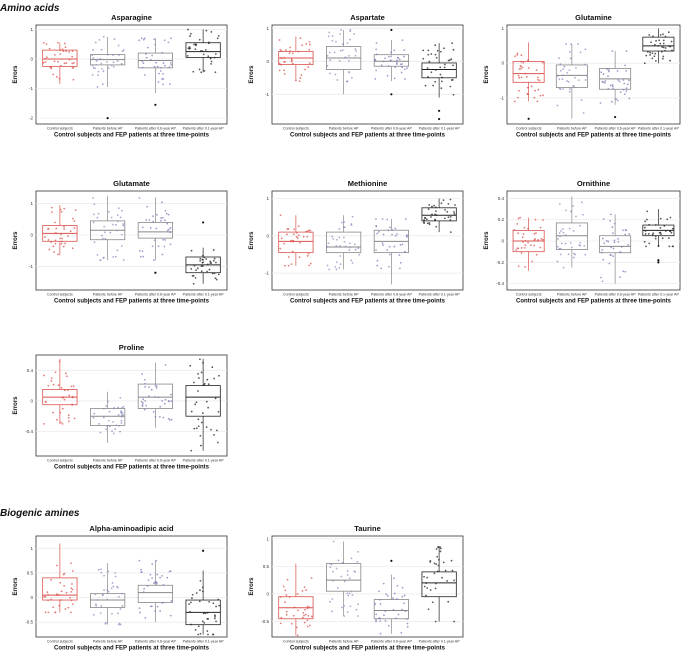  What do you see at coordinates (131, 528) in the screenshot?
I see `chart-title: Alpha-aminoadipic acid` at bounding box center [131, 528].